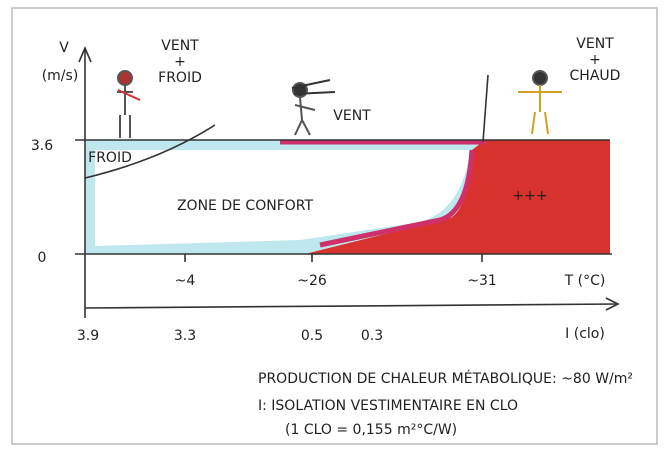  Describe the element at coordinates (312, 336) in the screenshot. I see `tick-label: 0.5` at that location.